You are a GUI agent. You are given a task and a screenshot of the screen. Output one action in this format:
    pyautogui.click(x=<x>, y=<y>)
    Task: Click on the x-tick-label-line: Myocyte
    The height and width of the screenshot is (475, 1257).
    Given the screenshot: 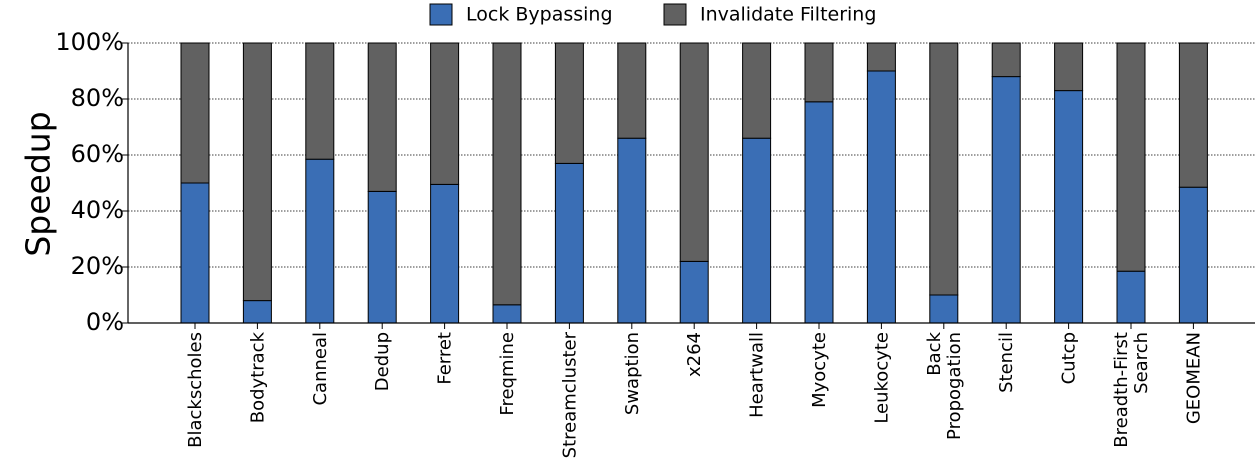 What is the action you would take?
    pyautogui.click(x=819, y=370)
    